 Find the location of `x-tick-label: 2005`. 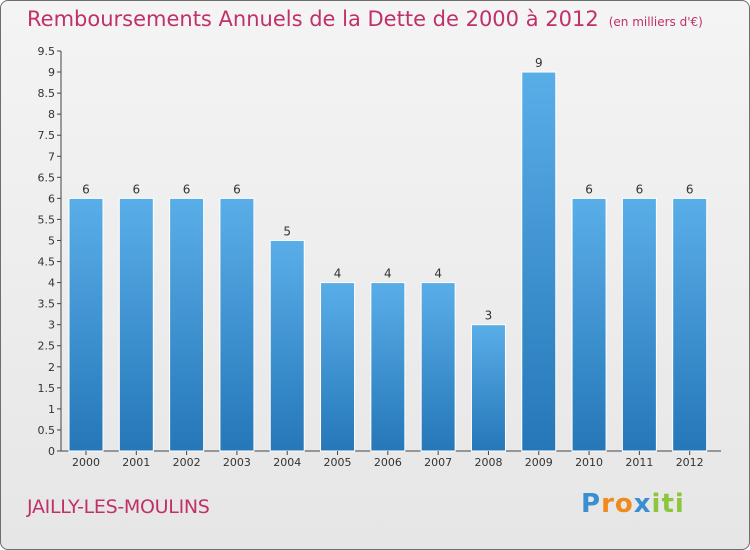

x-tick-label: 2005 is located at coordinates (338, 462).